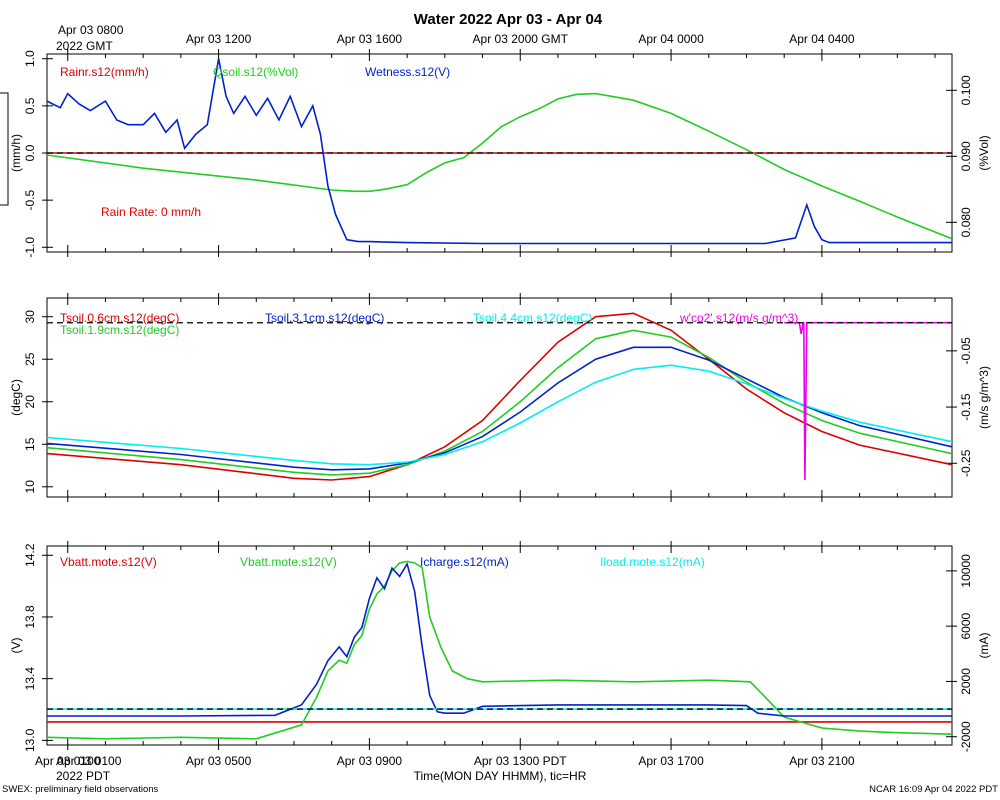 The image size is (1000, 800). I want to click on y-tick-label-left: 20, so click(30, 402).